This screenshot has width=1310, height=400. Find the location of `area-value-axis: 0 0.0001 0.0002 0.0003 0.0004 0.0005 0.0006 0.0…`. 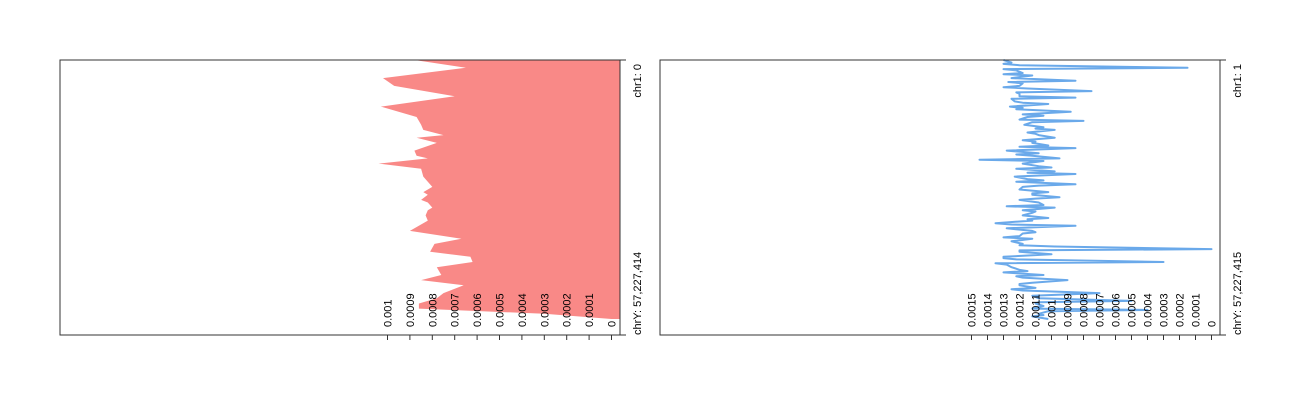

area-value-axis: 0 0.0001 0.0002 0.0003 0.0004 0.0005 0.0006 0.0… is located at coordinates (501, 316).